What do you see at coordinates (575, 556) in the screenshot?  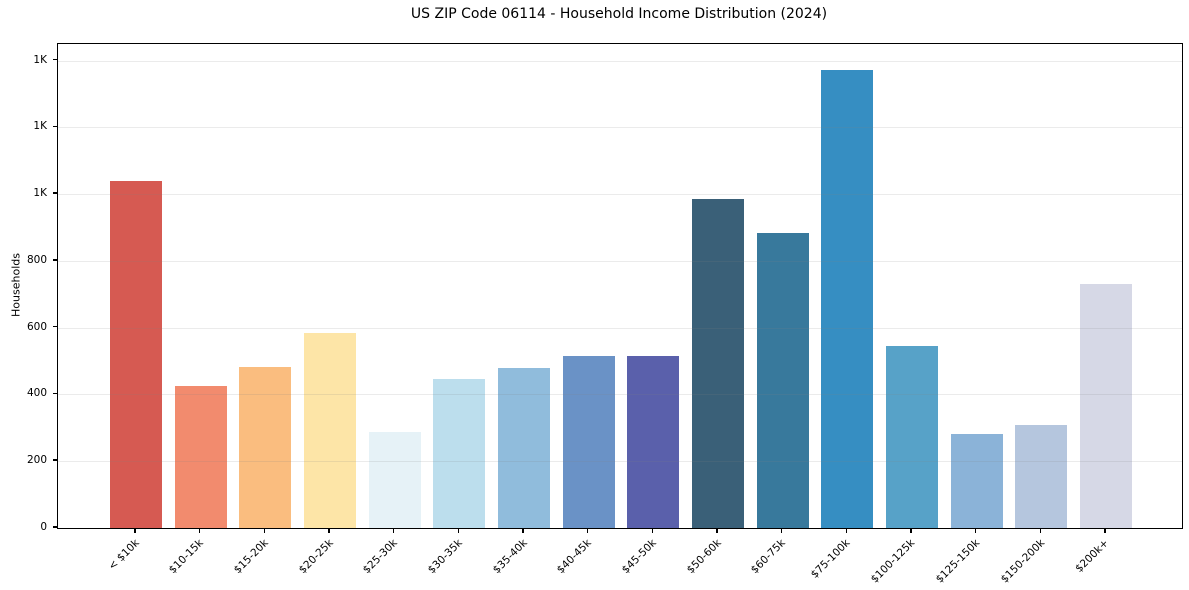 I see `x-tick-label: $40-45k` at bounding box center [575, 556].